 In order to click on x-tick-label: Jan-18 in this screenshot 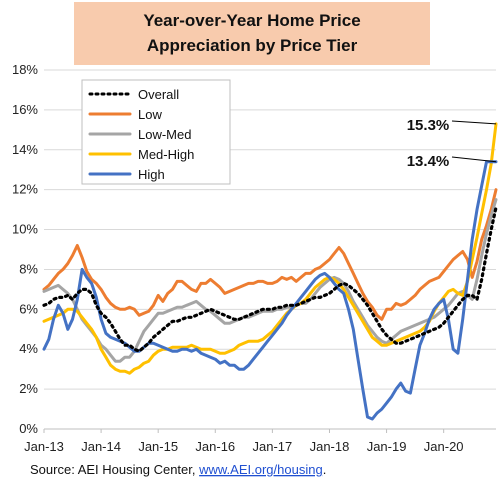, I will do `click(330, 446)`.